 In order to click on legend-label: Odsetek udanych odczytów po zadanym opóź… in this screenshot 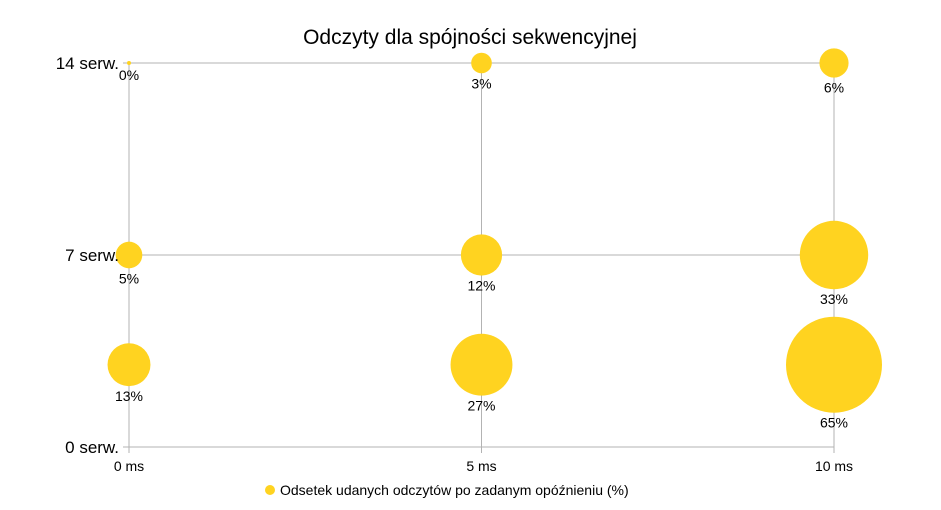, I will do `click(454, 490)`.